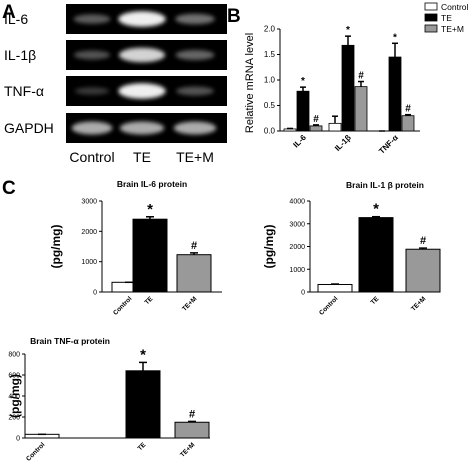 This screenshot has height=469, width=474. Describe the element at coordinates (335, 288) in the screenshot. I see `bar-control` at that location.